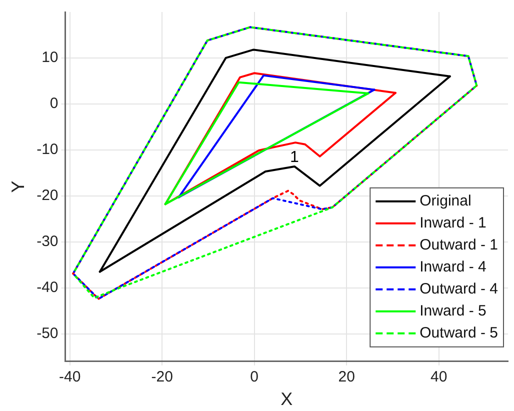 The image size is (514, 411). Describe the element at coordinates (47, 241) in the screenshot. I see `y-tick-label: -30` at that location.